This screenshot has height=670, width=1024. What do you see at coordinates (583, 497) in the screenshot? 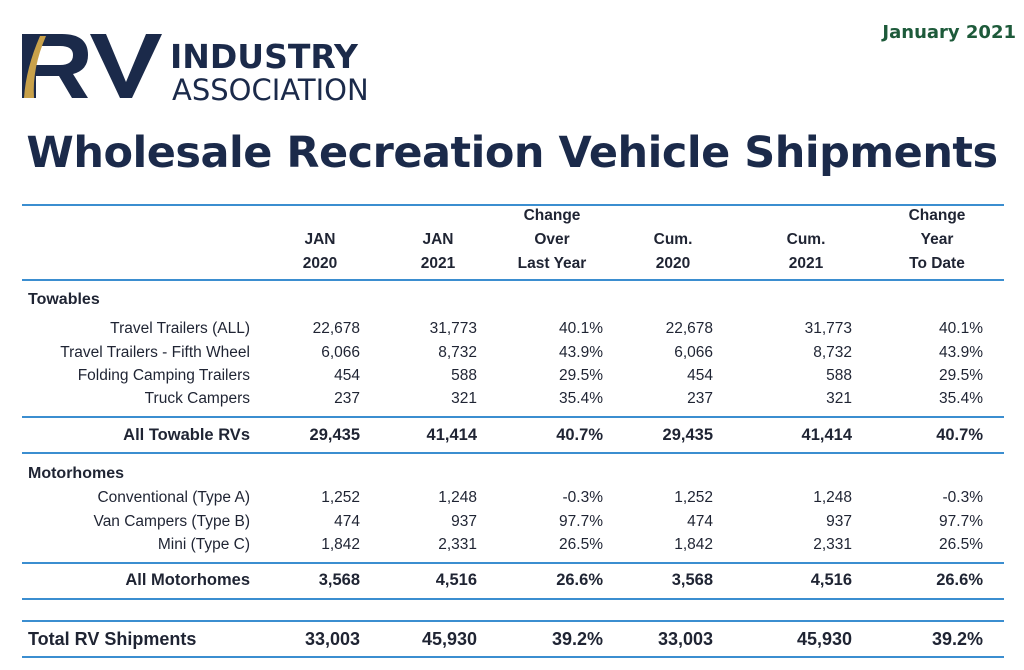
I see `cell-change-over-last-year: -0.3%` at bounding box center [583, 497].